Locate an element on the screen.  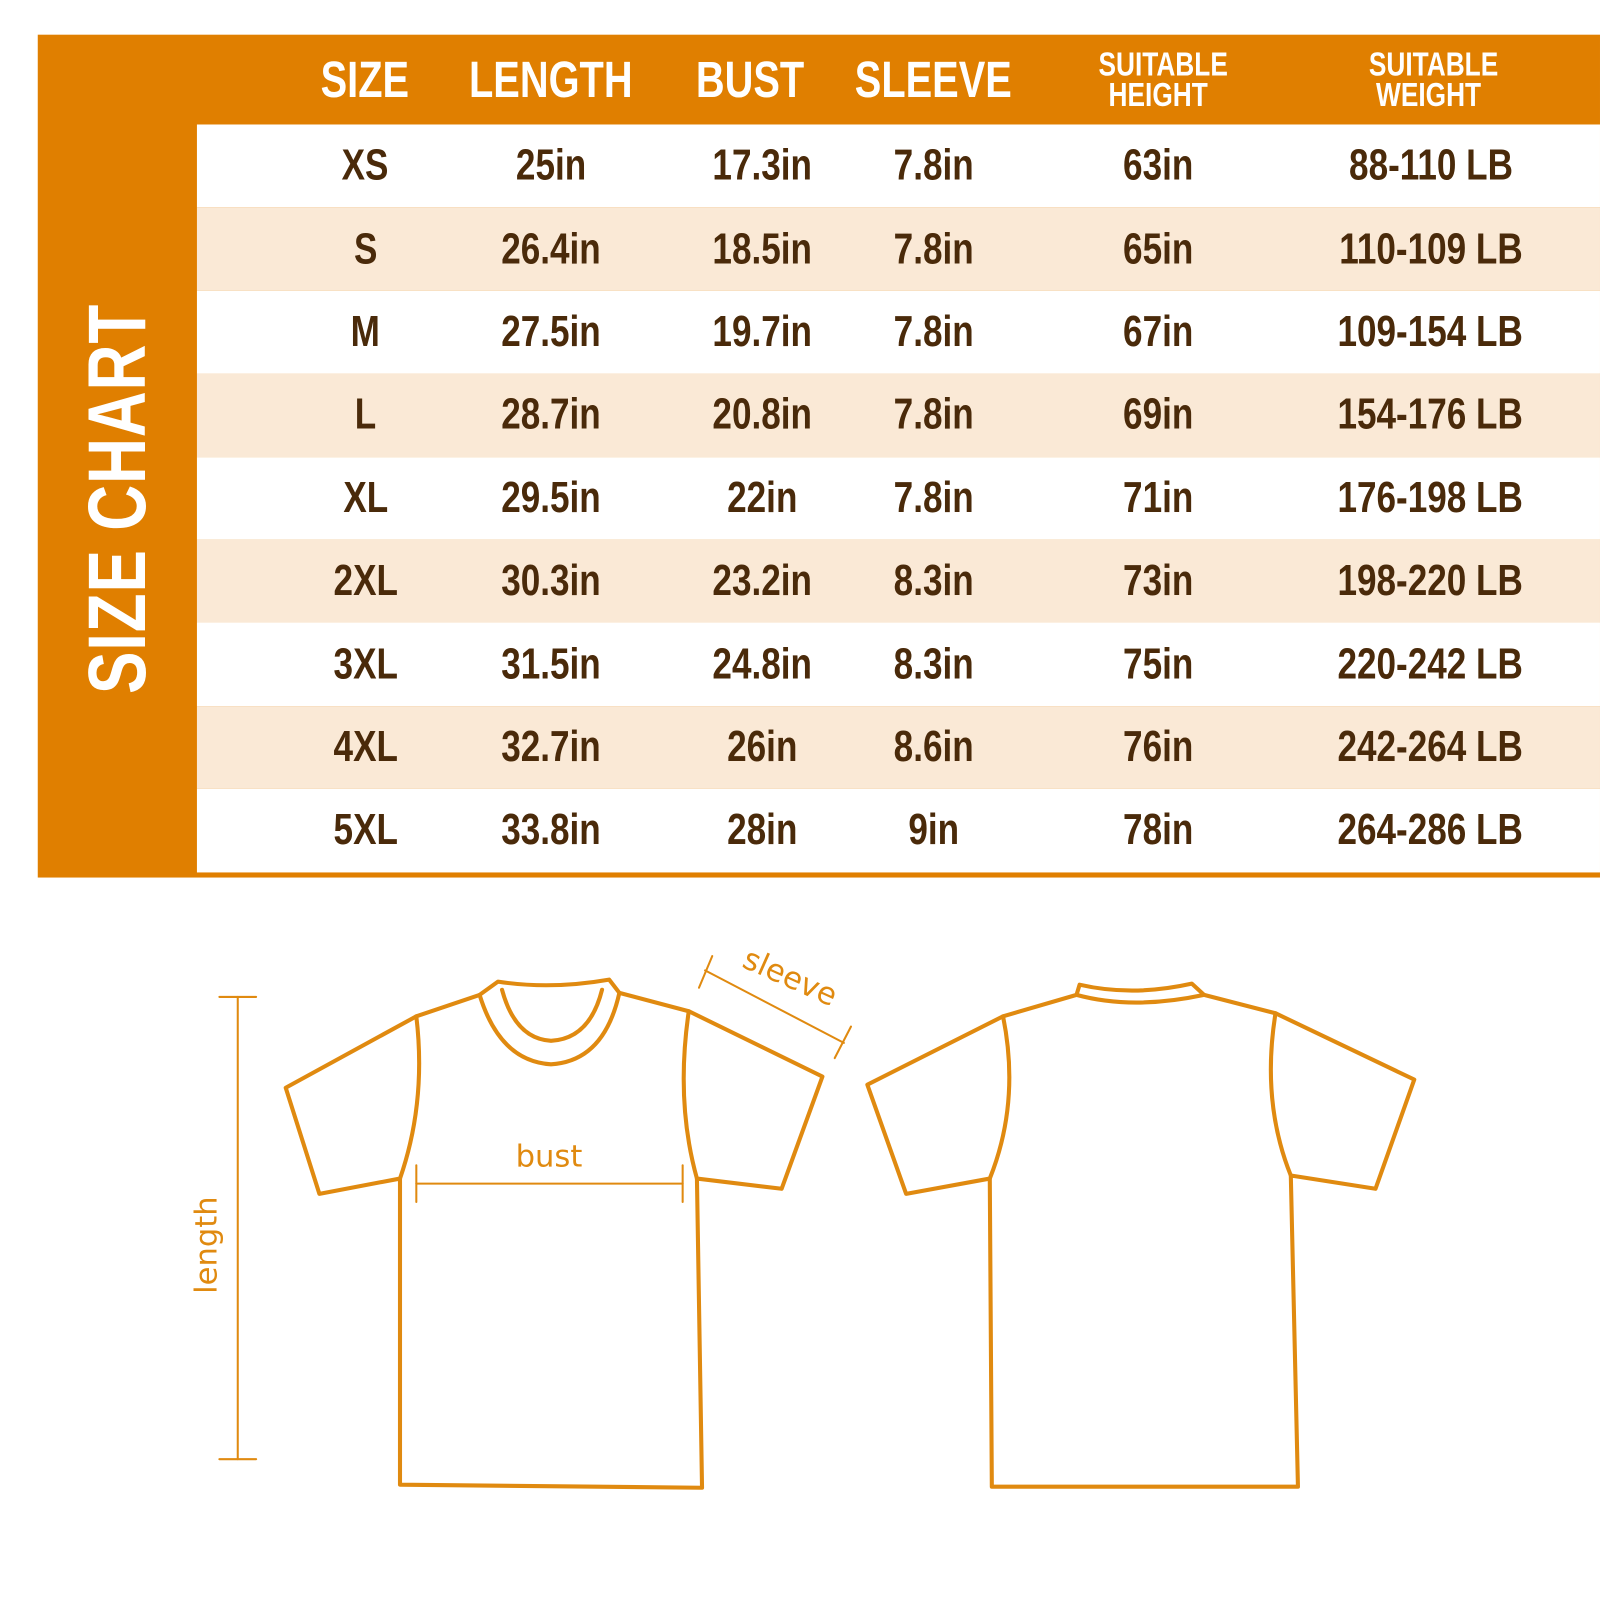
header-length: LENGTH is located at coordinates (551, 80).